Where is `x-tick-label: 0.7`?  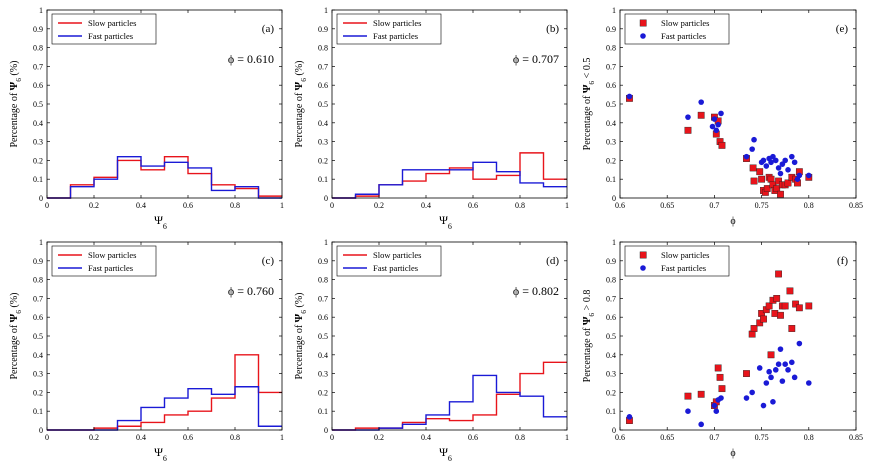
x-tick-label: 0.7 is located at coordinates (714, 205).